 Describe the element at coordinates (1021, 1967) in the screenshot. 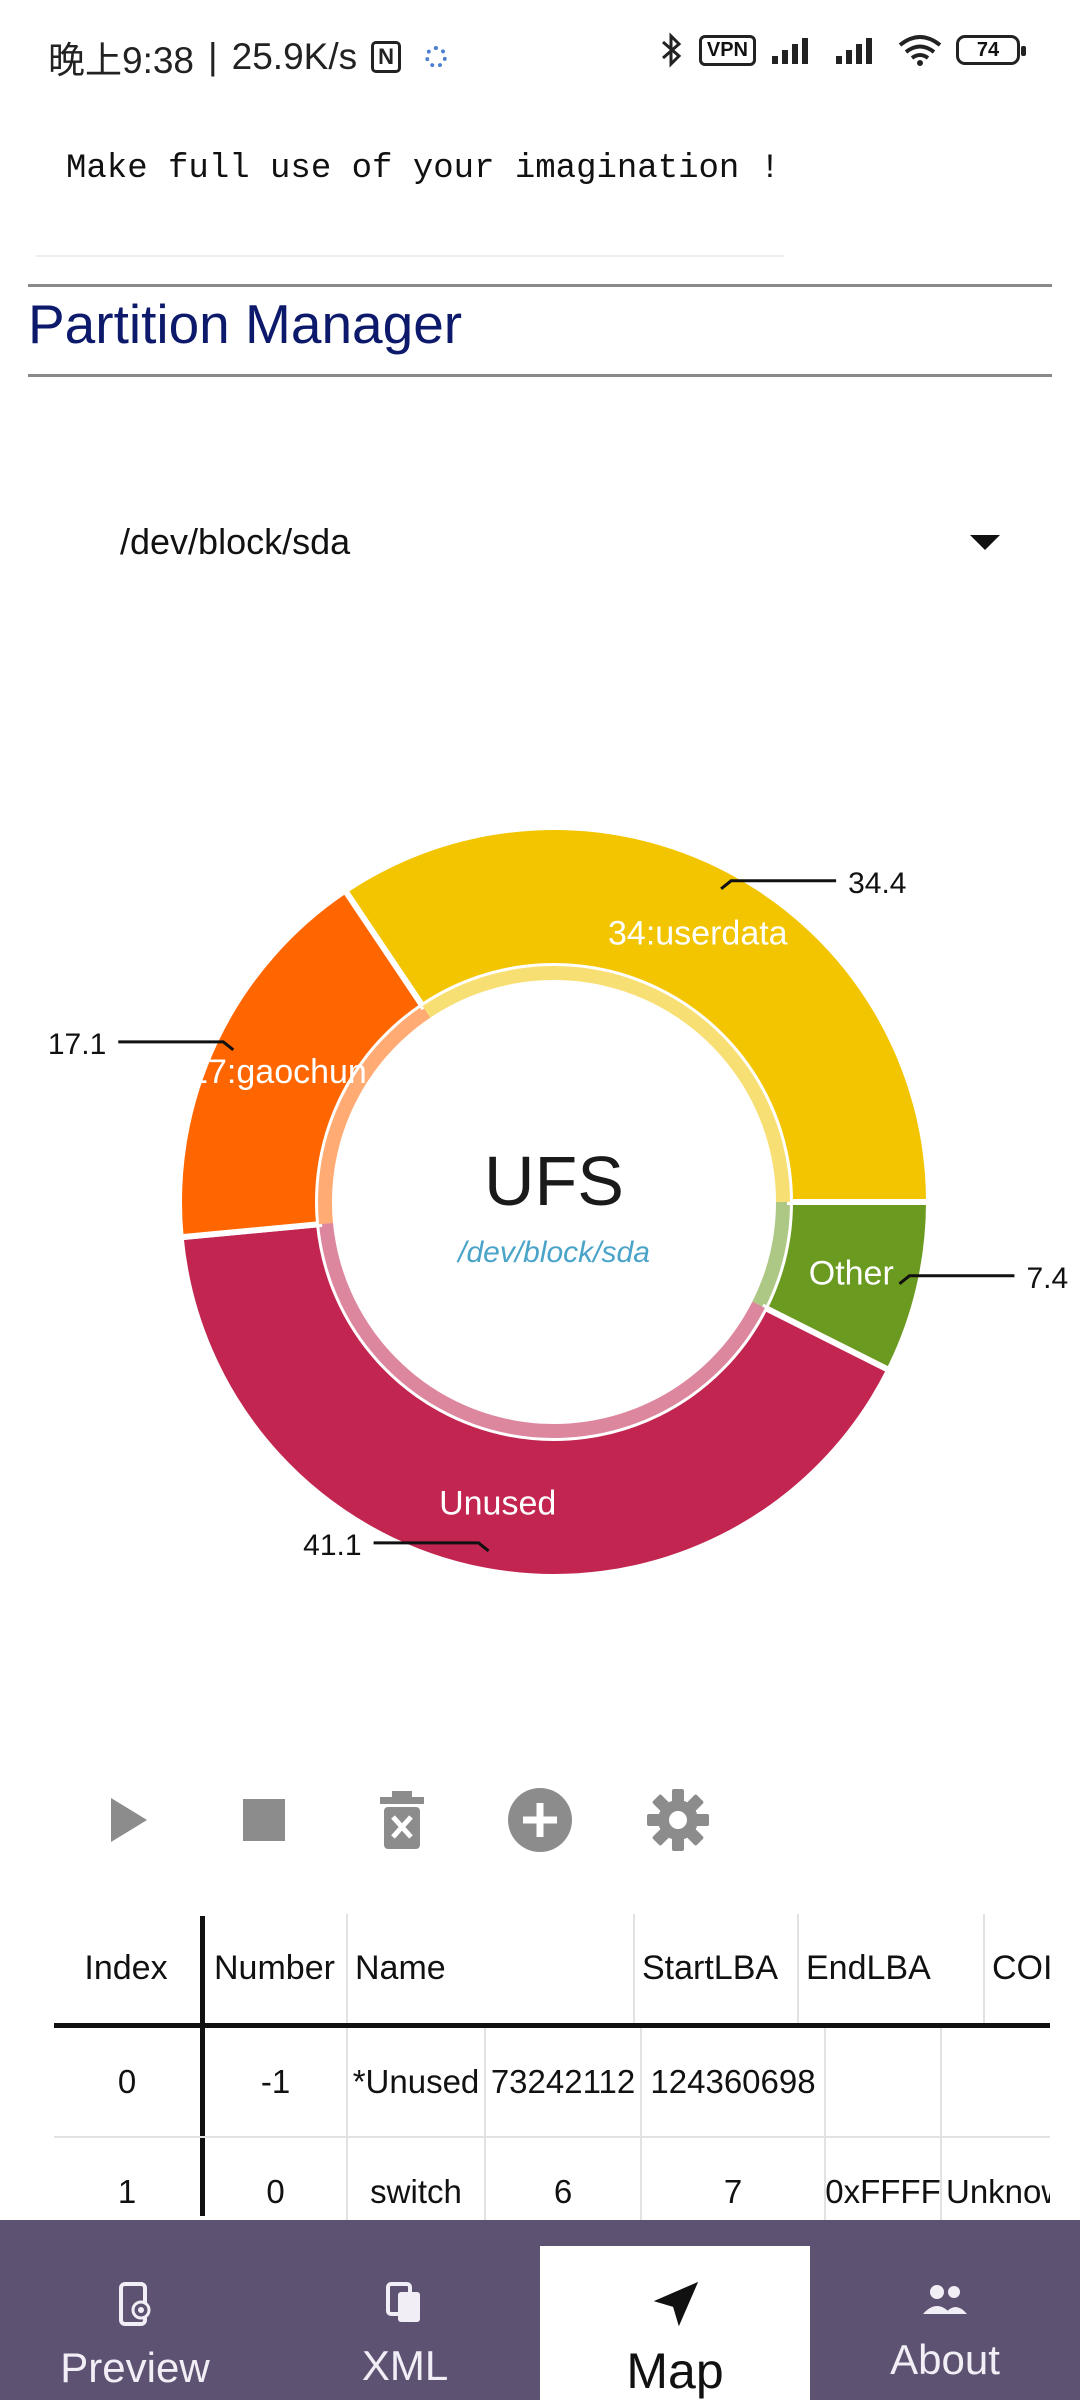

I see `table-header-coi: COI` at that location.